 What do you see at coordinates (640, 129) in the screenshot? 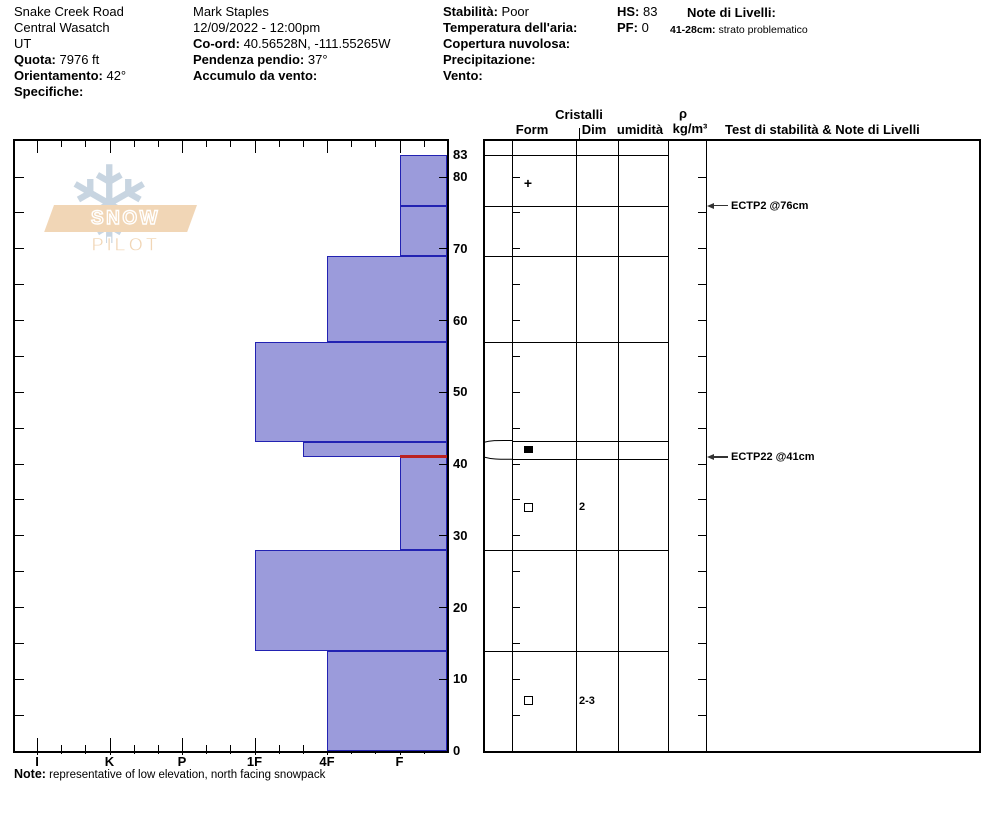
I see `table-header-humidity: umidità` at bounding box center [640, 129].